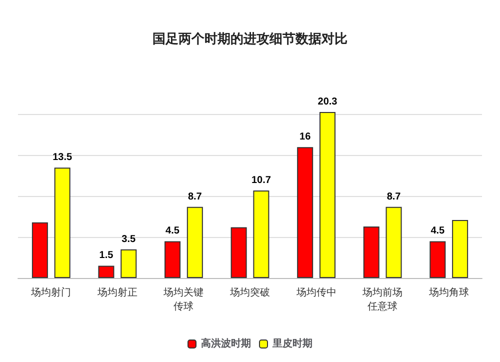 This screenshot has width=500, height=362. What do you see at coordinates (448, 292) in the screenshot?
I see `x-tick-label: 场均角球` at bounding box center [448, 292].